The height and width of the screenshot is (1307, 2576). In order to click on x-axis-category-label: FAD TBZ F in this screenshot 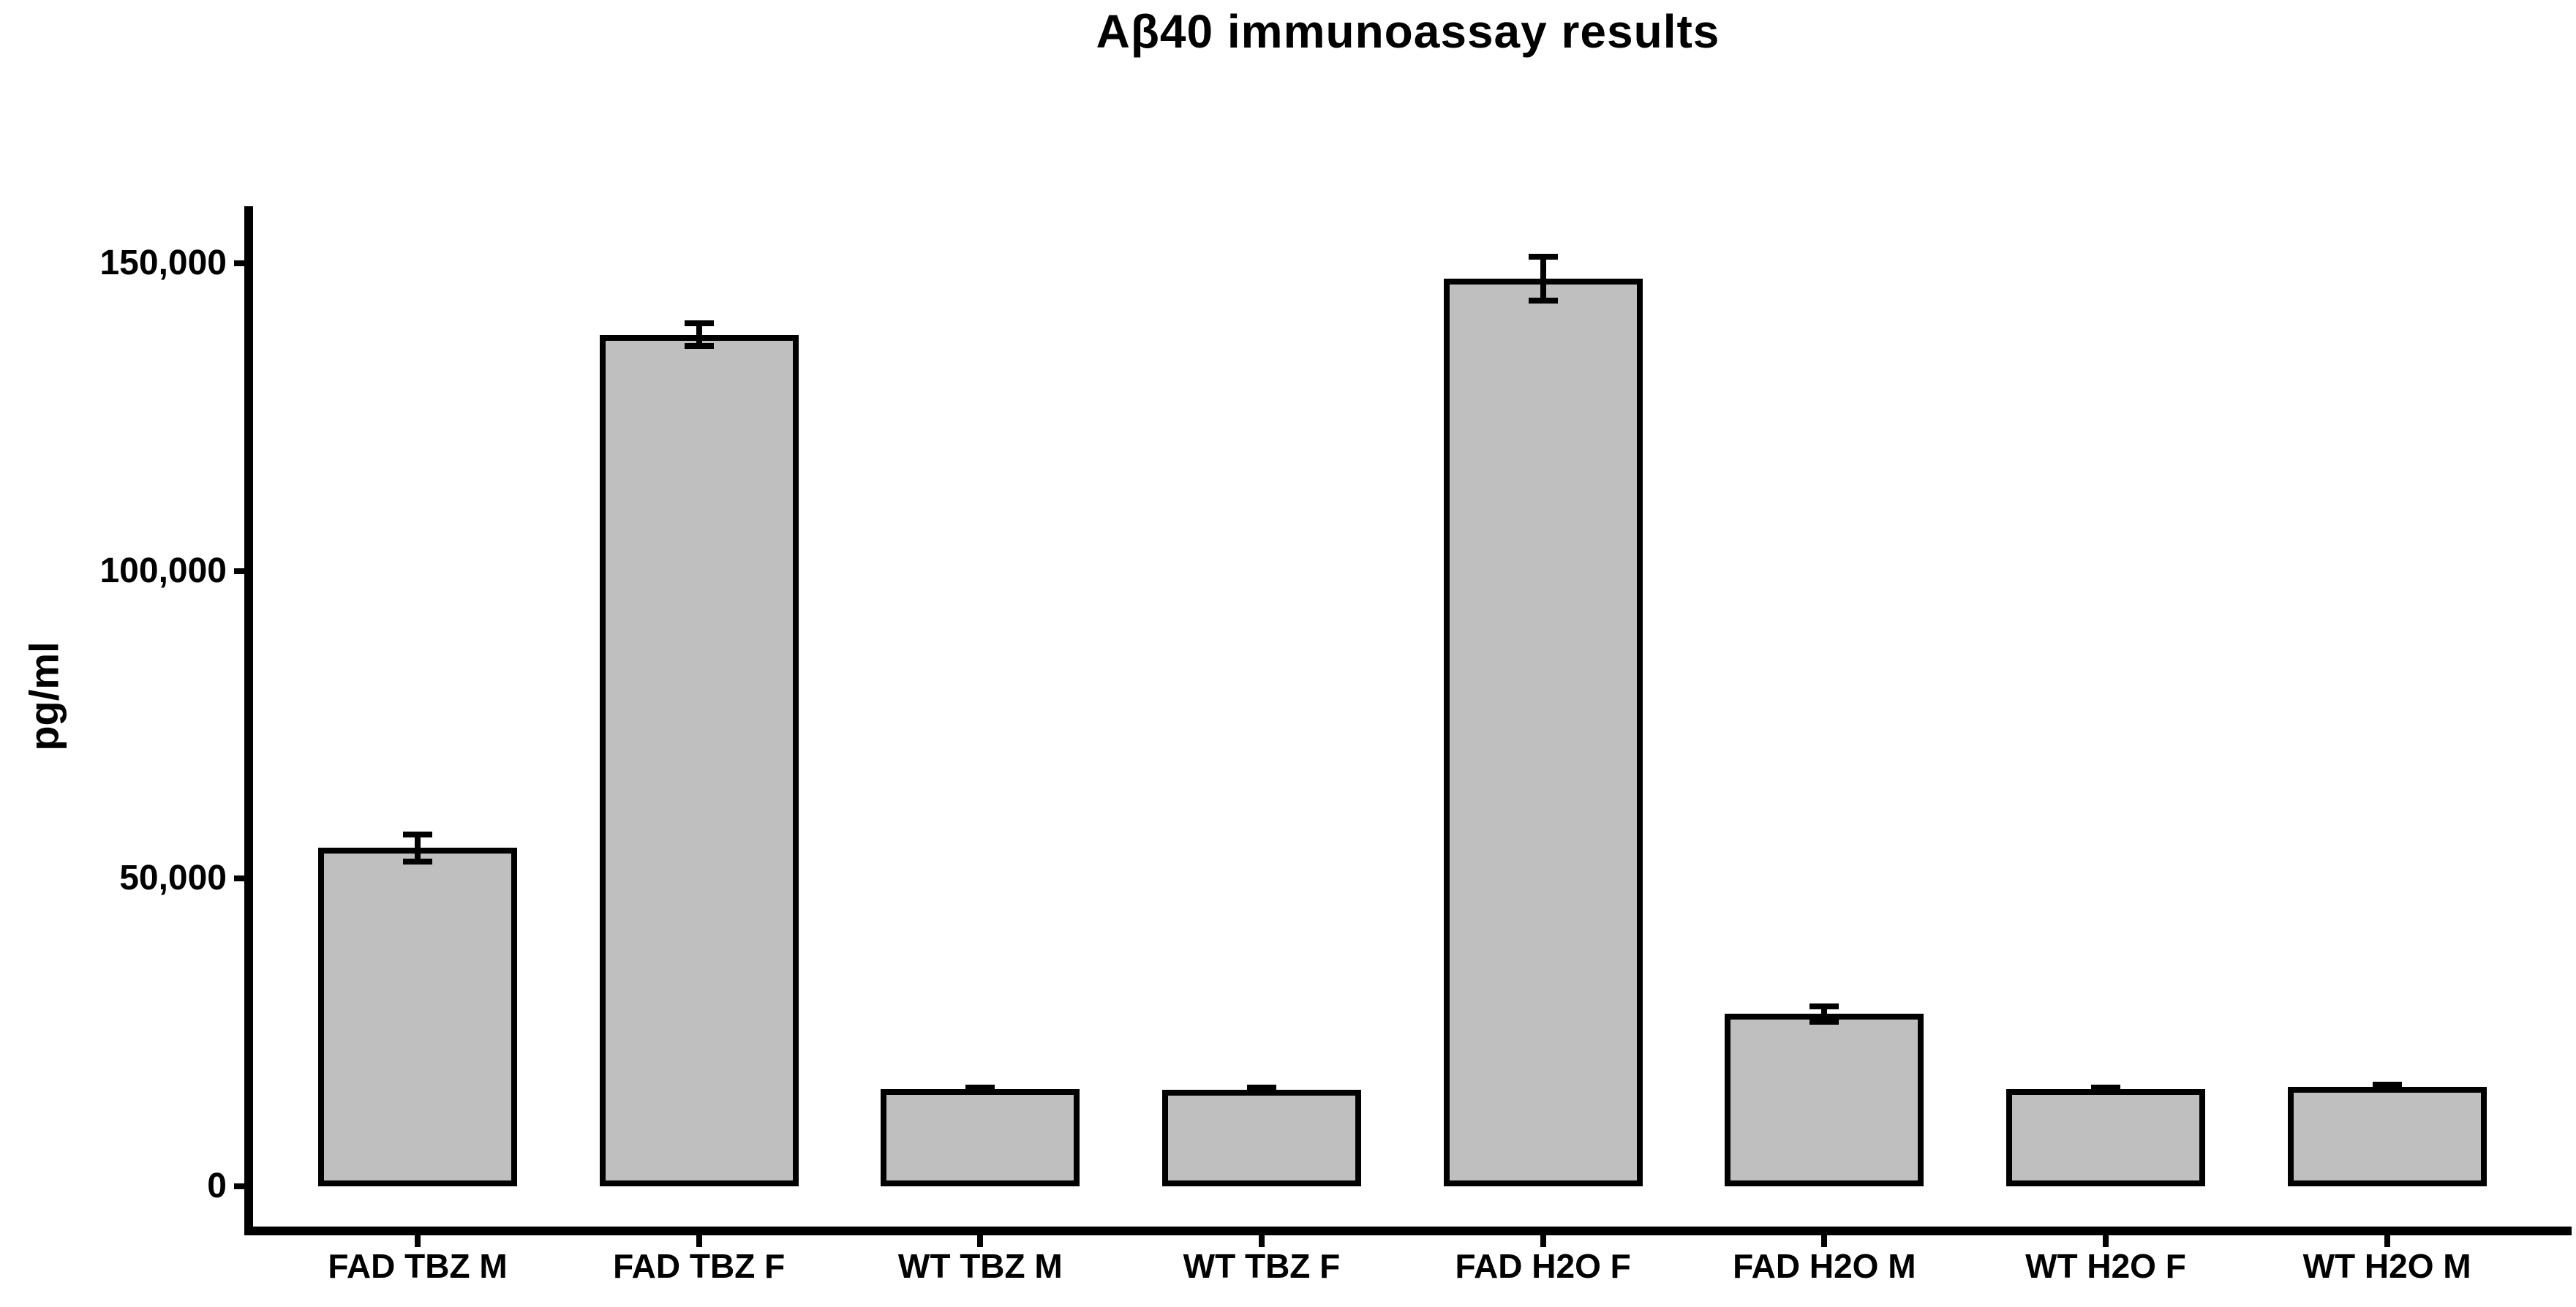, I will do `click(699, 1266)`.